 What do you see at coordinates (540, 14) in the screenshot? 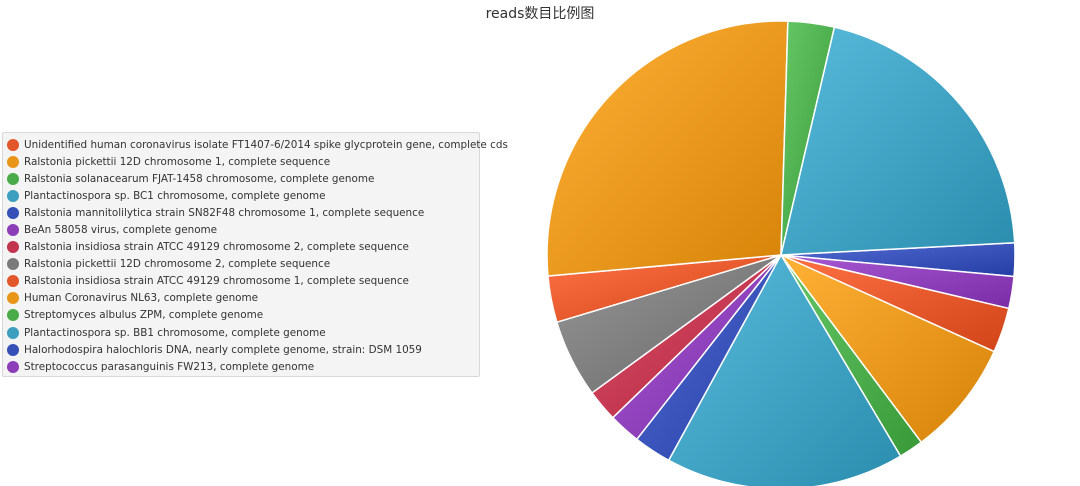
I see `chart-title: reads数目比例图` at bounding box center [540, 14].